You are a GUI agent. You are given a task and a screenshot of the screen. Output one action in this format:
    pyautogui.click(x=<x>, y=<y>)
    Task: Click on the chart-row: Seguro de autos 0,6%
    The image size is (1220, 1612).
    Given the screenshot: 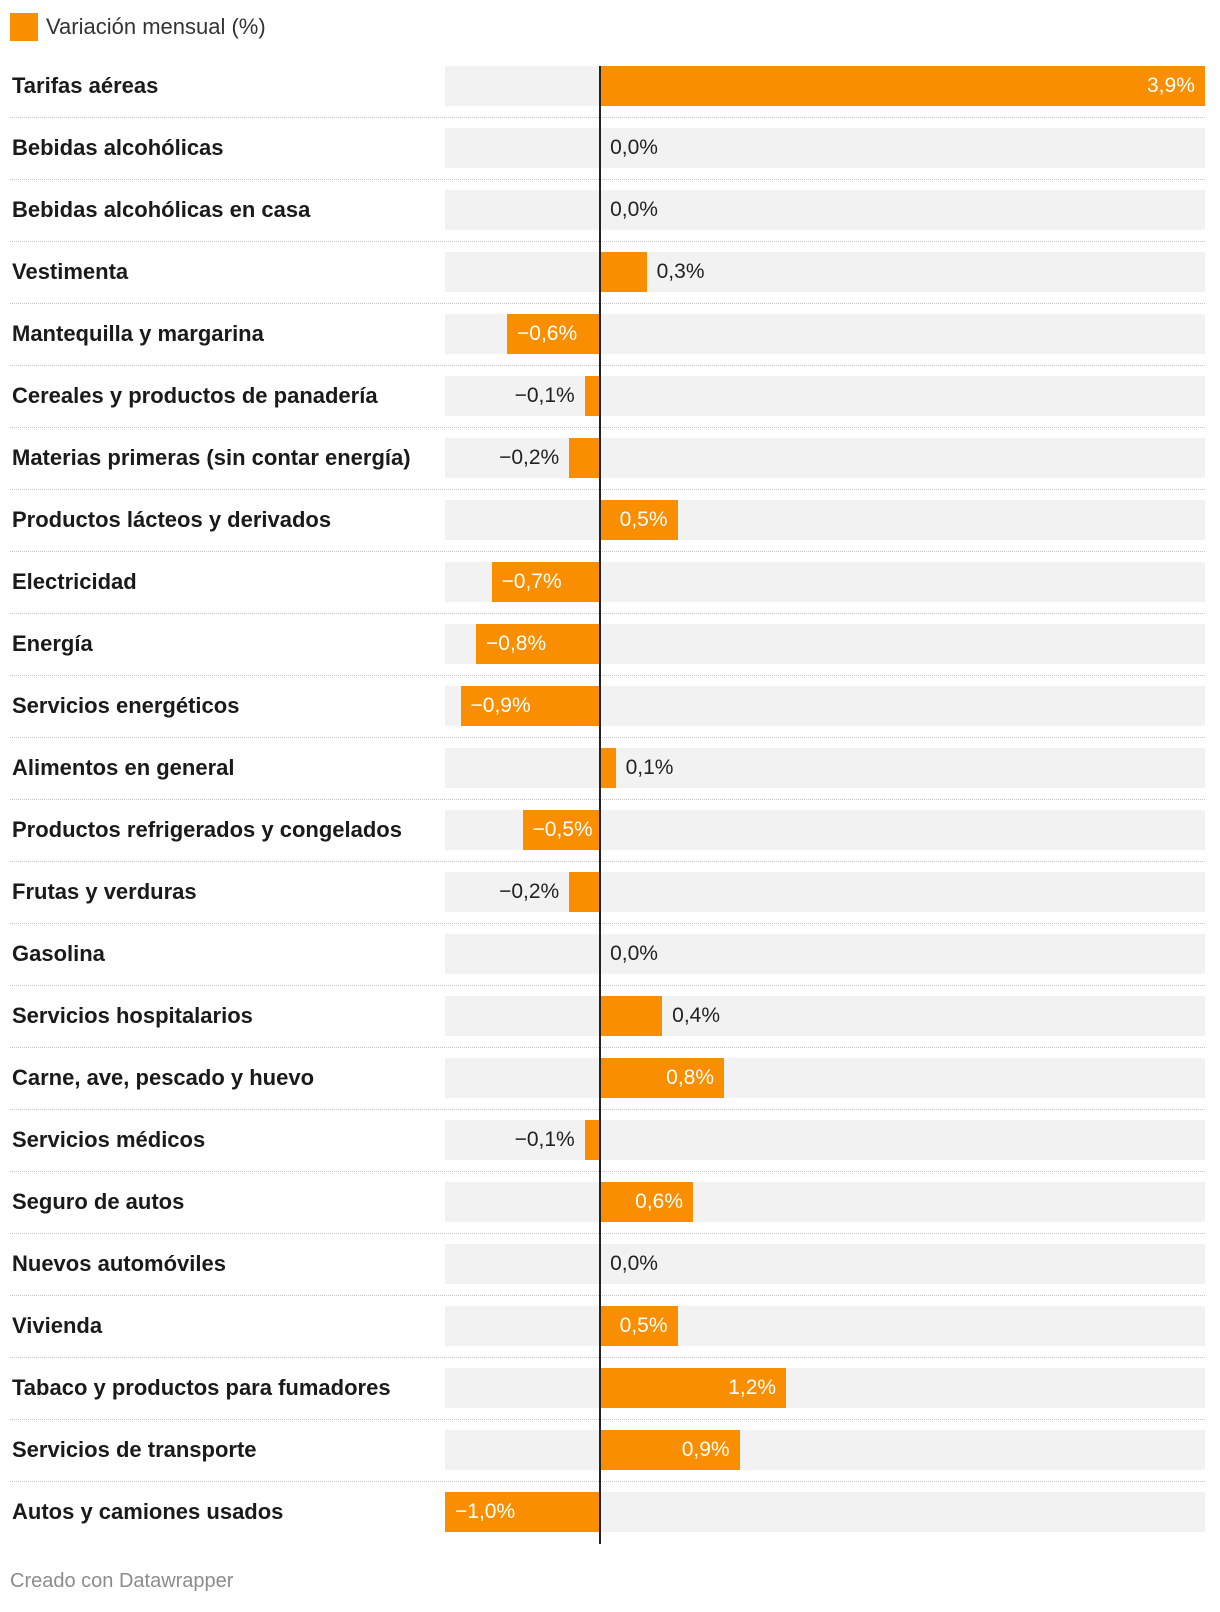 What is the action you would take?
    pyautogui.click(x=610, y=1206)
    